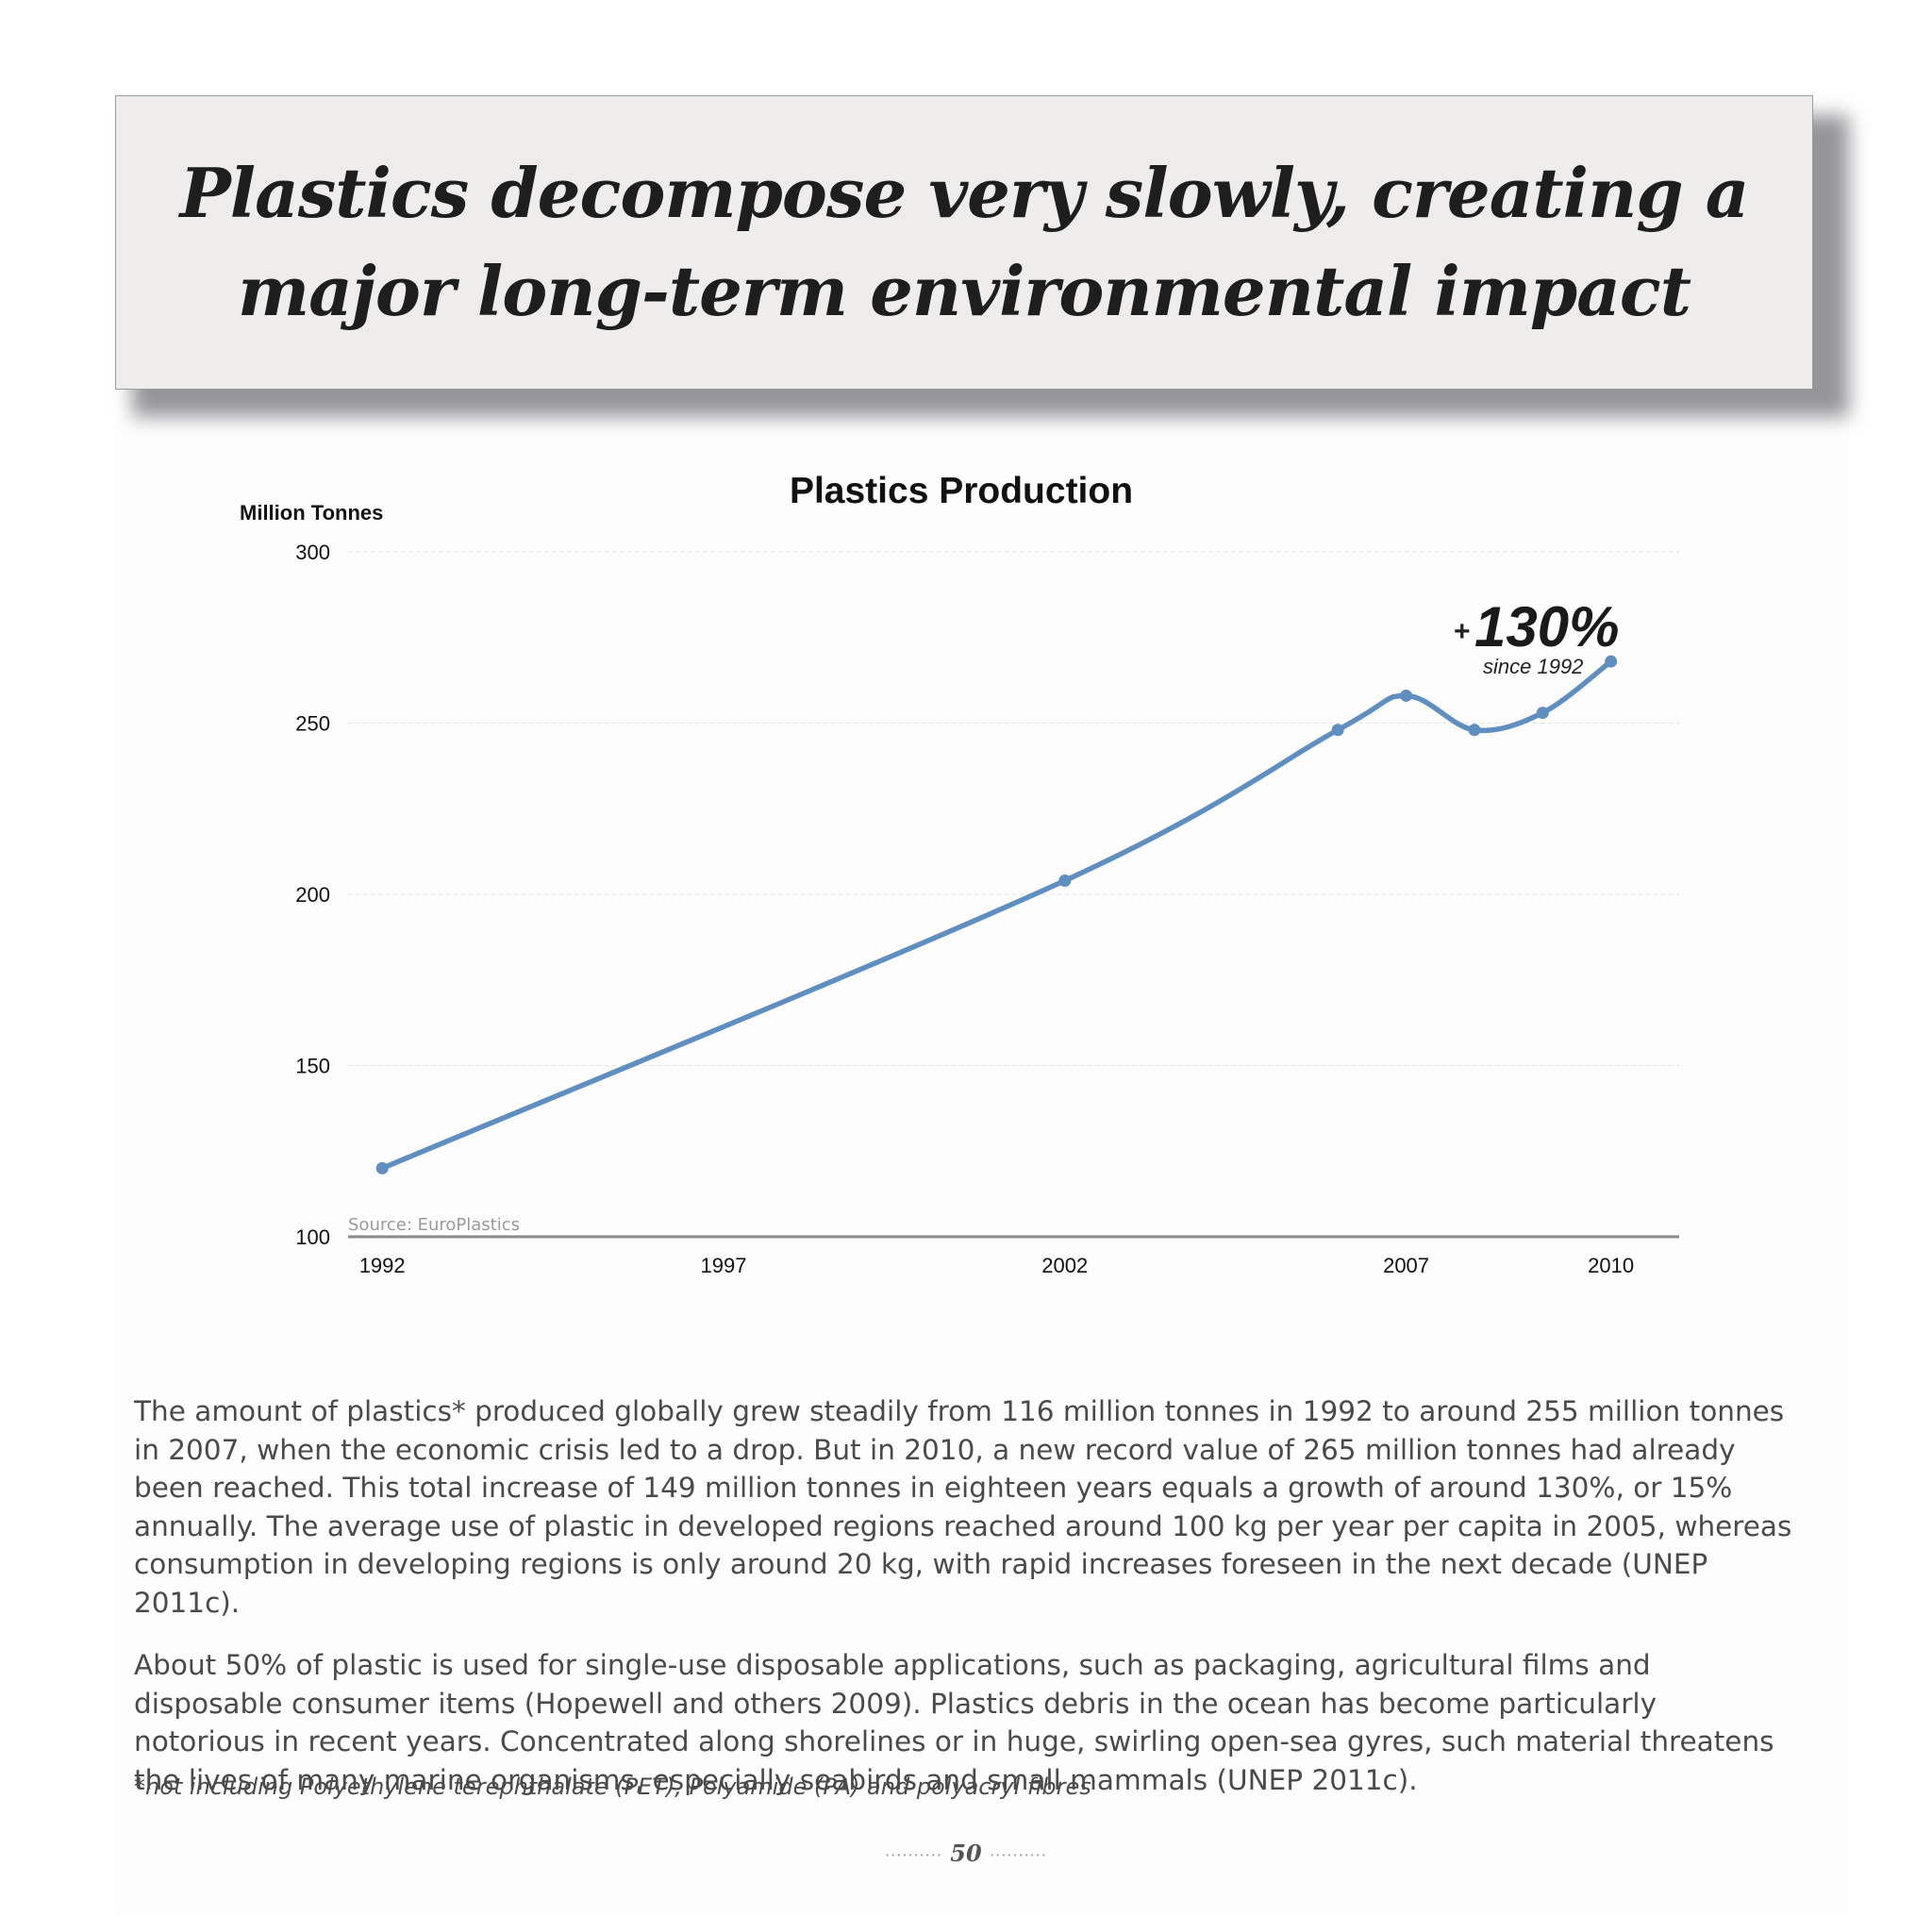  What do you see at coordinates (312, 724) in the screenshot?
I see `y-tick-label: 250` at bounding box center [312, 724].